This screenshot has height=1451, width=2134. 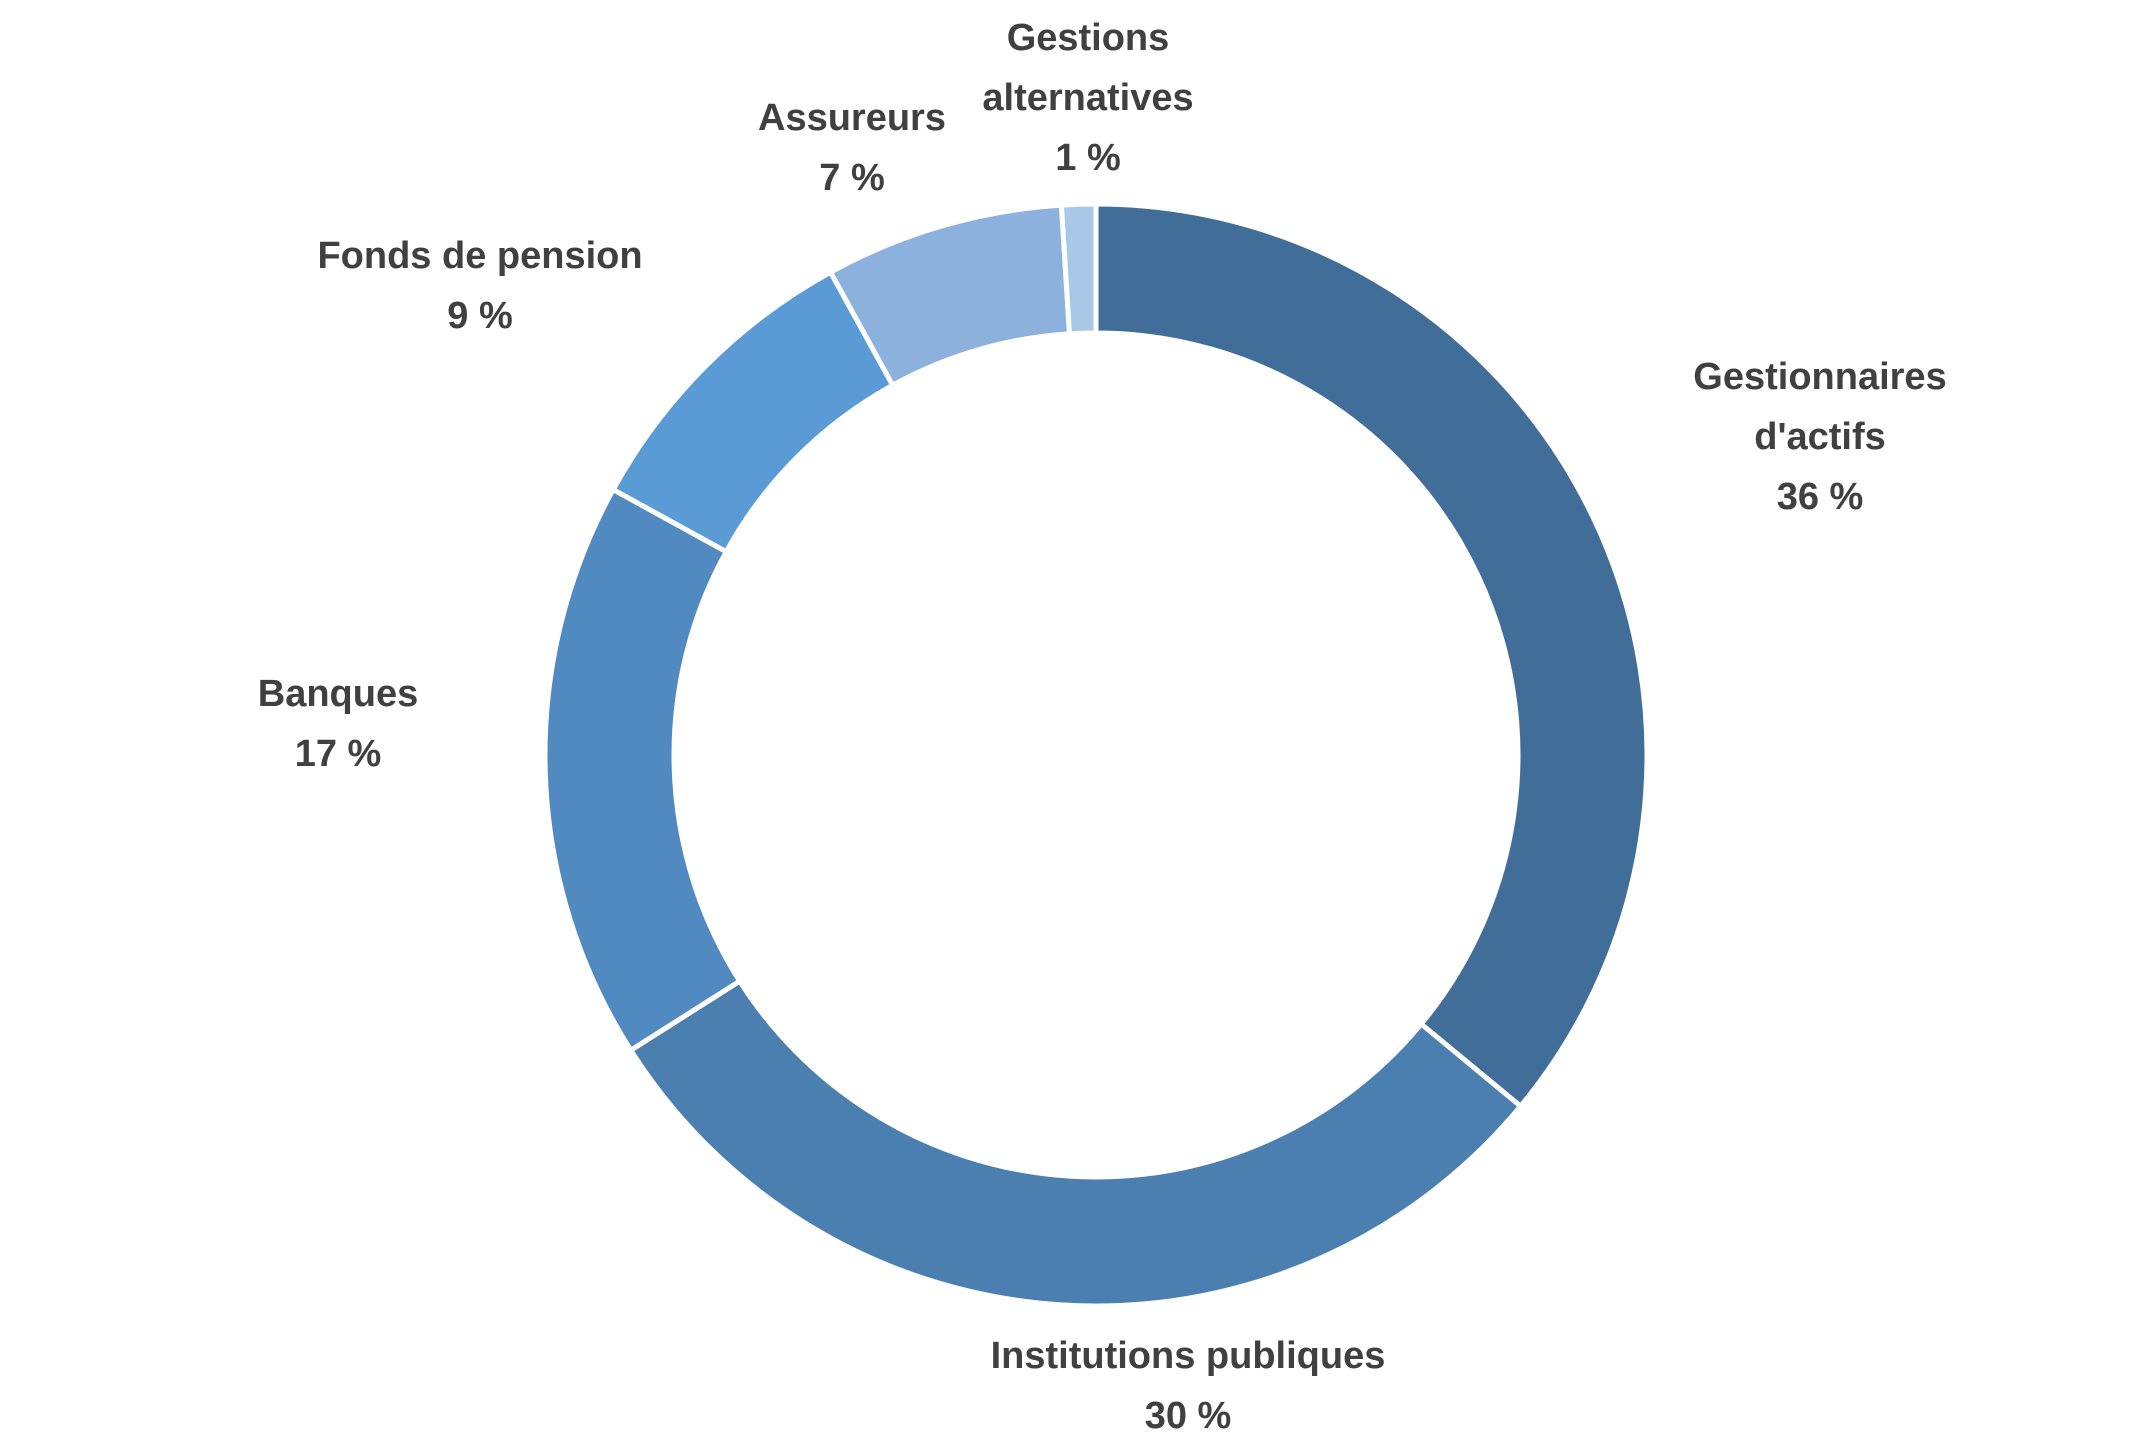 I want to click on data-label: Gestions alternatives 1 %, so click(x=1088, y=98).